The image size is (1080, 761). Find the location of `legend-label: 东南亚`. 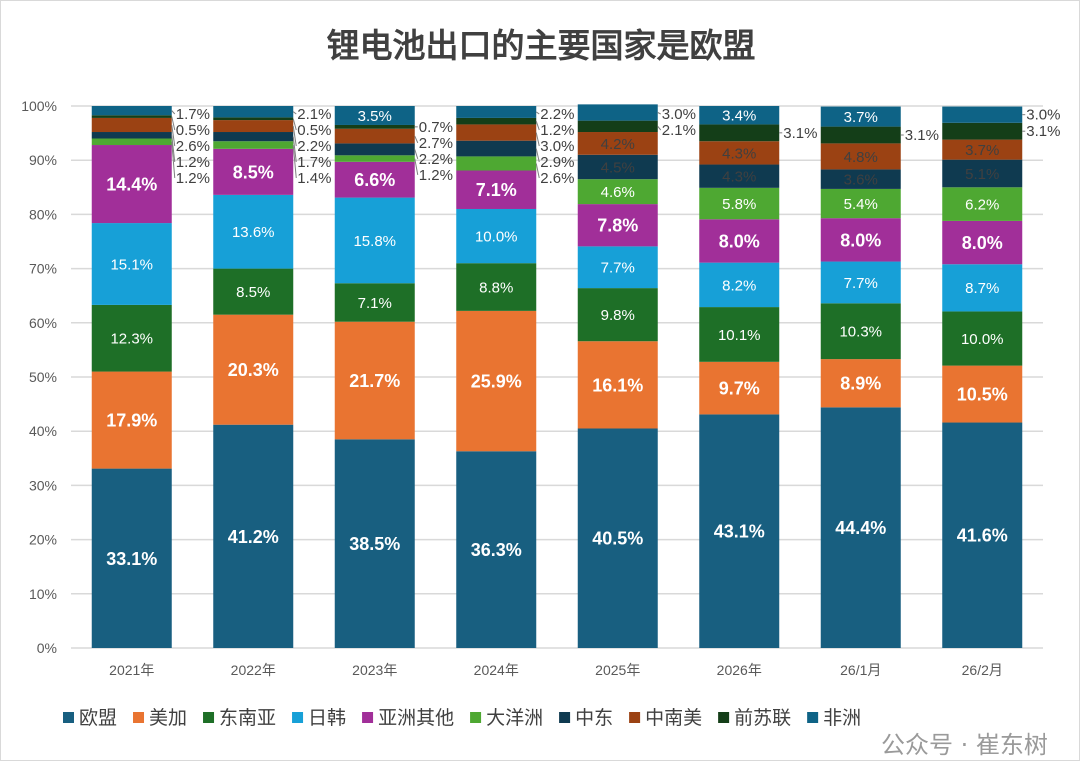

legend-label: 东南亚 is located at coordinates (247, 718).